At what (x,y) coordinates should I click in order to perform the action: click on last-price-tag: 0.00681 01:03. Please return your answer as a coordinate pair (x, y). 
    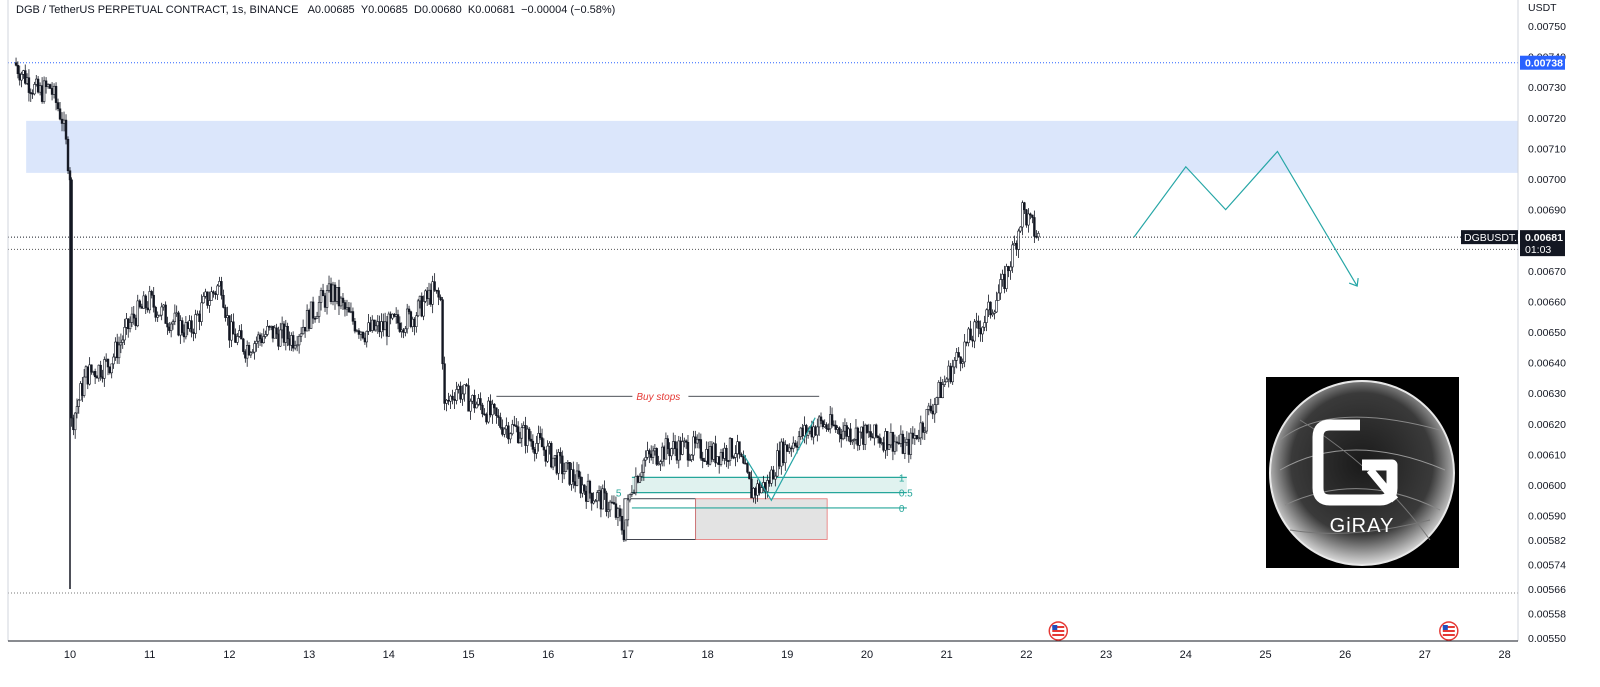
    Looking at the image, I should click on (1542, 243).